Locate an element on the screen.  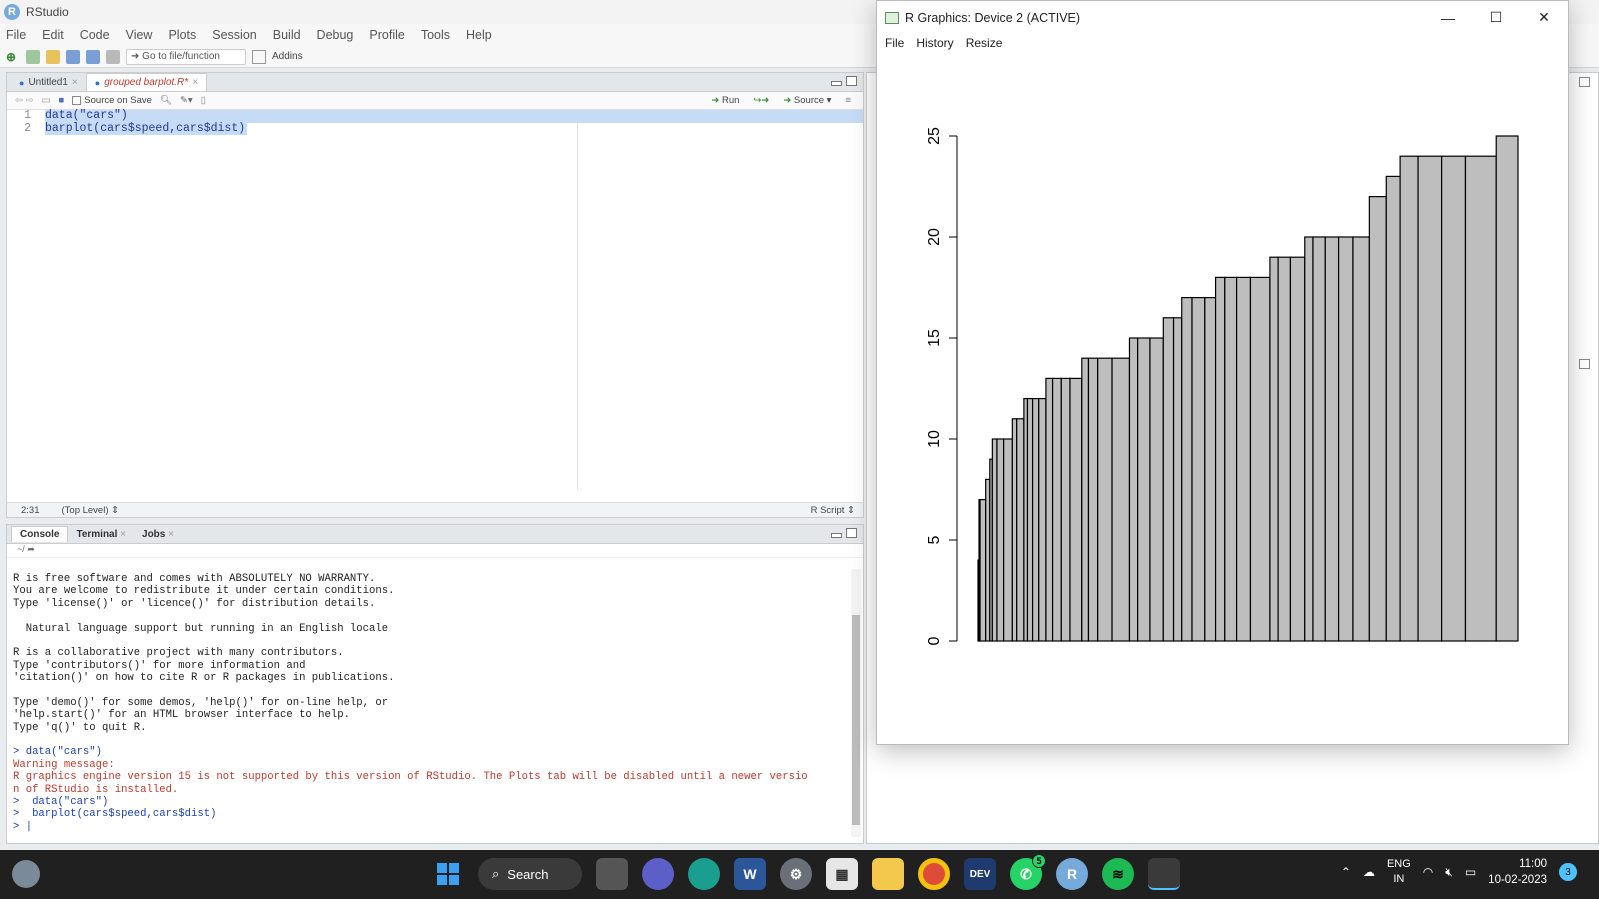
file-type-selector: R Script ⇕ is located at coordinates (832, 510).